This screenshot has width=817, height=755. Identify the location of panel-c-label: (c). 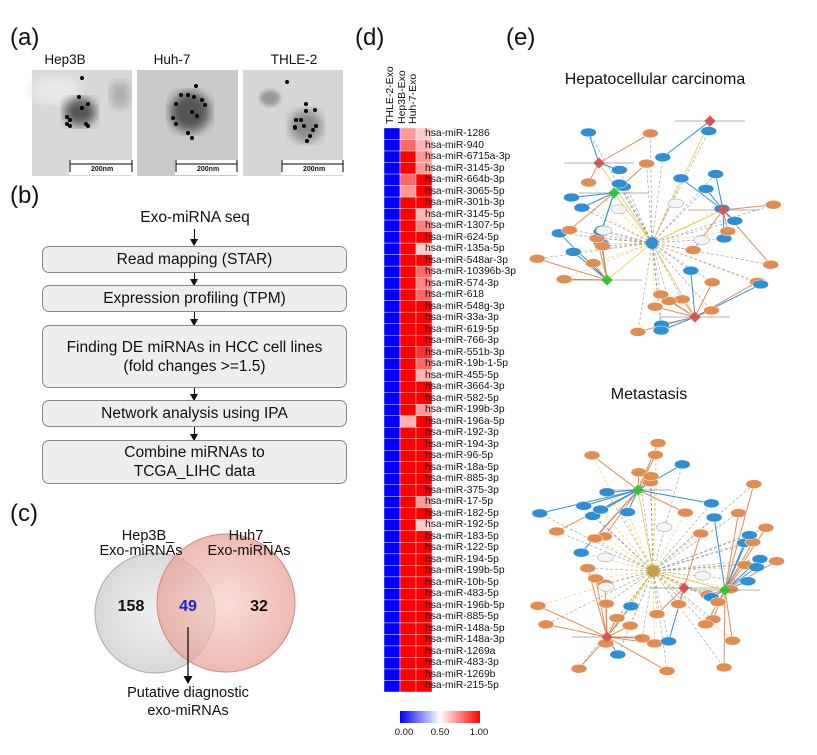
(24, 513).